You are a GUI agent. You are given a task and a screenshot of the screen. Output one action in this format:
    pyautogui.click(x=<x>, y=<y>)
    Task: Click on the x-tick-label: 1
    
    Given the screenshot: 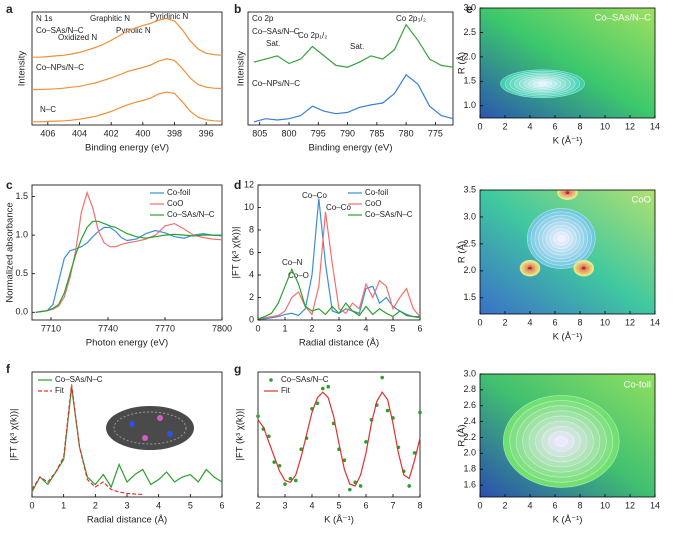 What is the action you would take?
    pyautogui.click(x=284, y=328)
    